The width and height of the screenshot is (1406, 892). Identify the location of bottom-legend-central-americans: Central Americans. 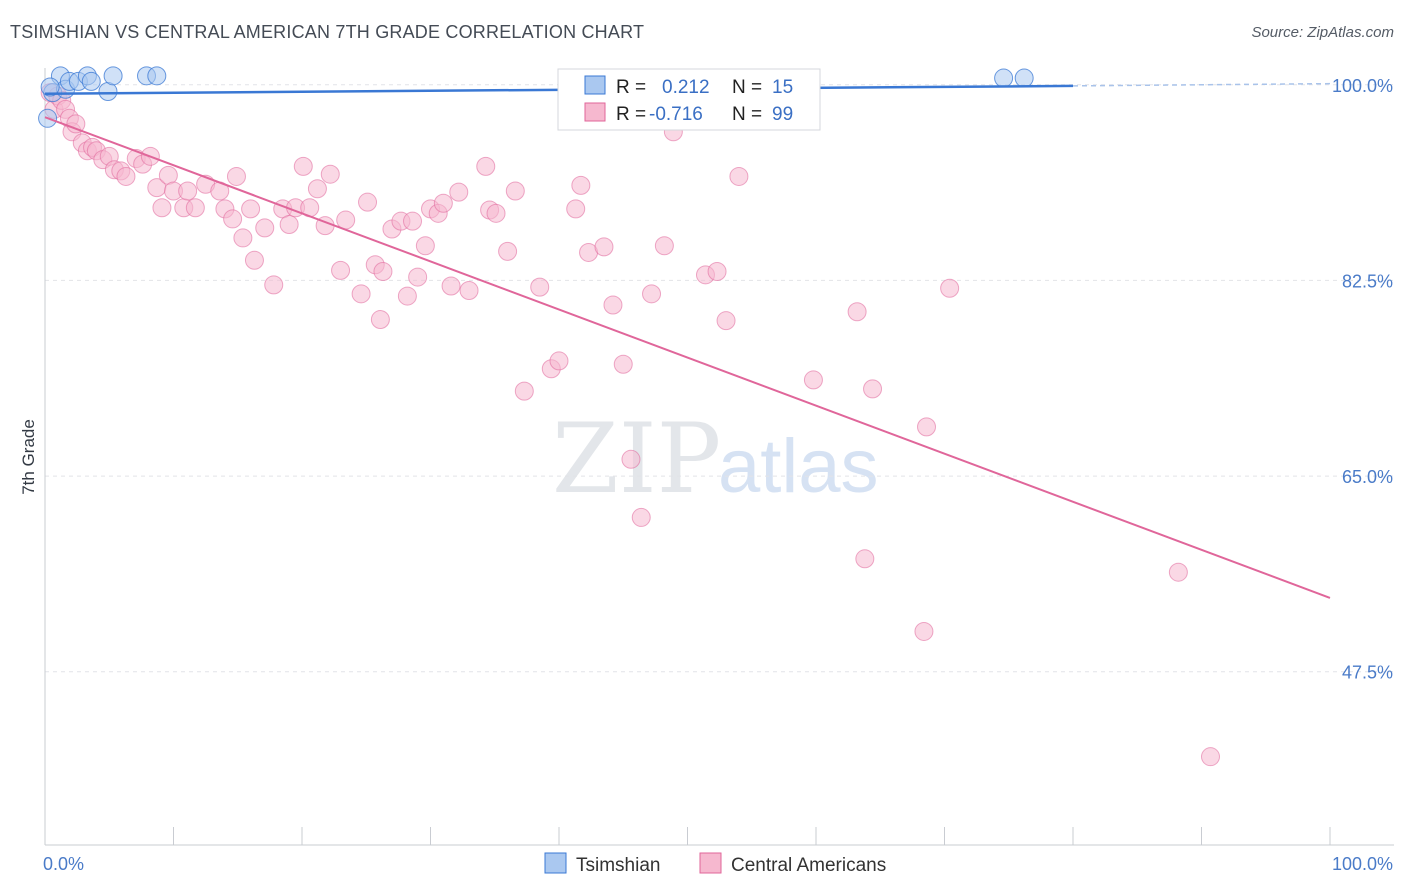
(808, 865).